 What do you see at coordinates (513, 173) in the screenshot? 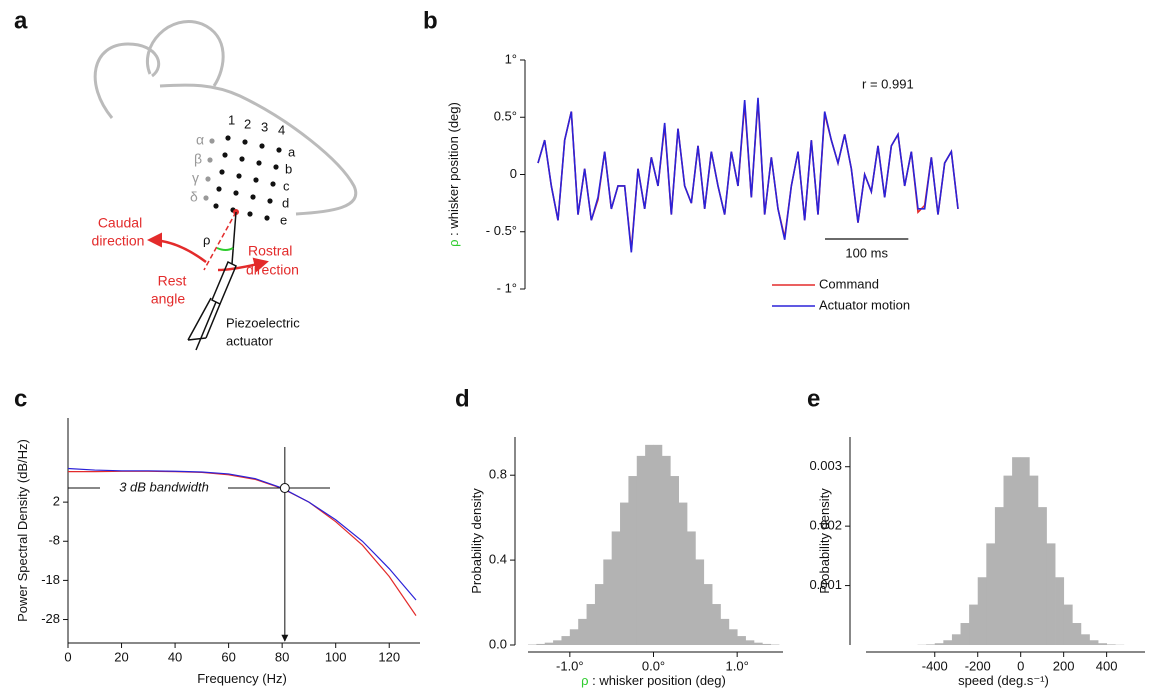
I see `y-tick-label: 0` at bounding box center [513, 173].